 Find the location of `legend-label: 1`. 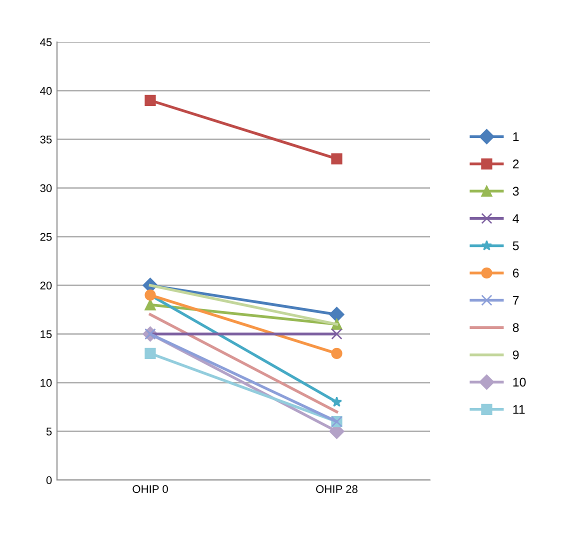

legend-label: 1 is located at coordinates (516, 136).